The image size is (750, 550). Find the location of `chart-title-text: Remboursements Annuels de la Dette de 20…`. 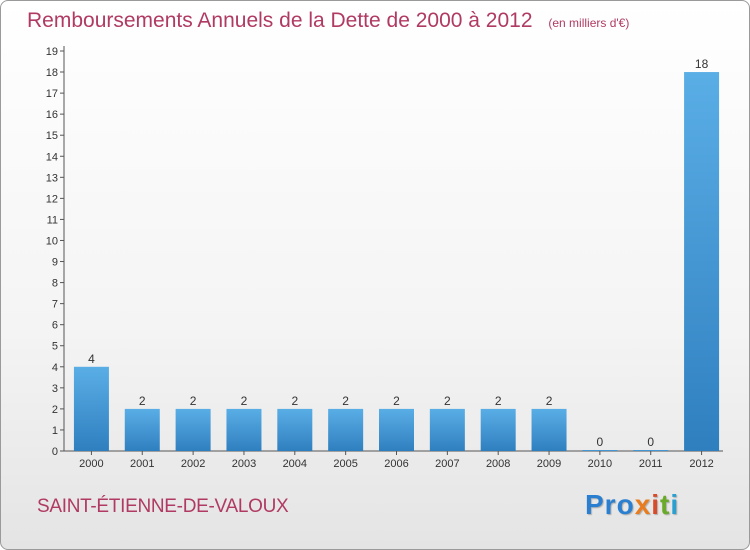

chart-title-text: Remboursements Annuels de la Dette de 20… is located at coordinates (280, 20).